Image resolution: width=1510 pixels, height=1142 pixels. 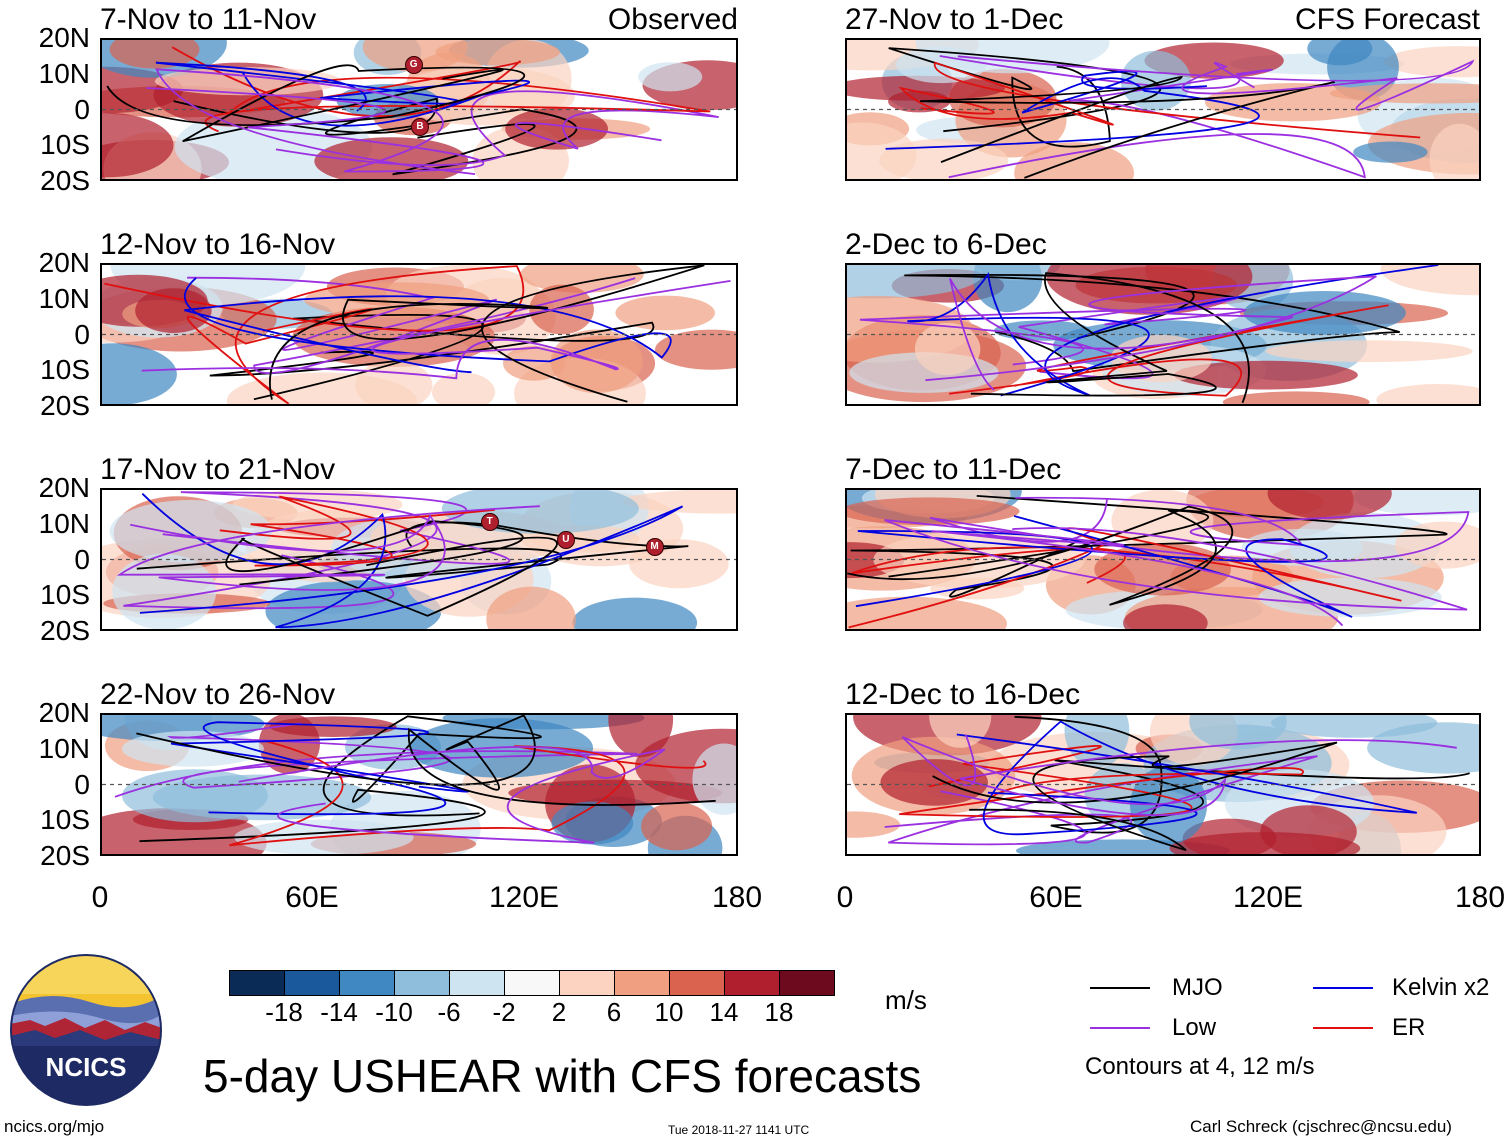 What do you see at coordinates (100, 897) in the screenshot?
I see `lon-label-left-0: 0` at bounding box center [100, 897].